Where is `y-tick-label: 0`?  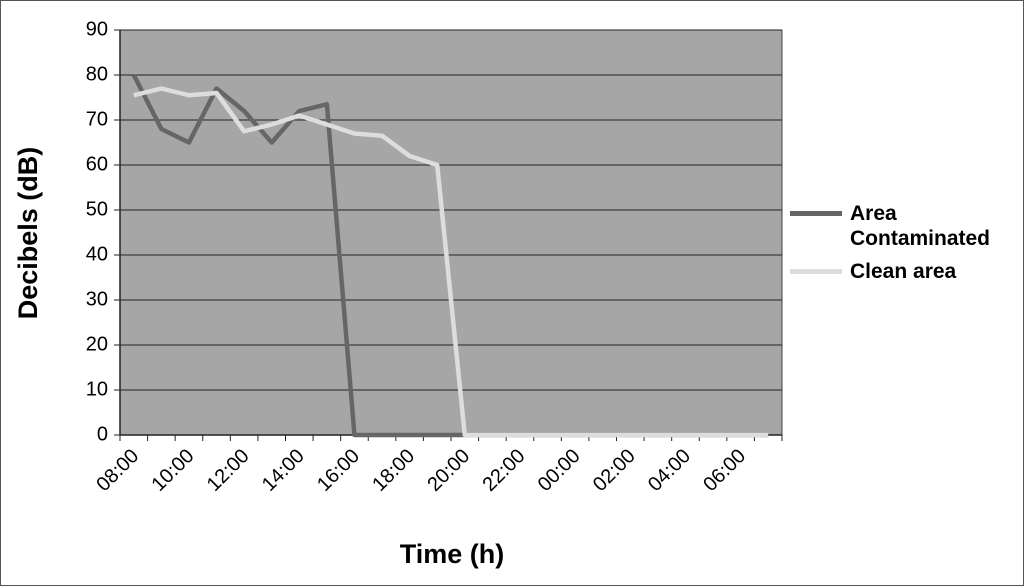
y-tick-label: 0 is located at coordinates (102, 434).